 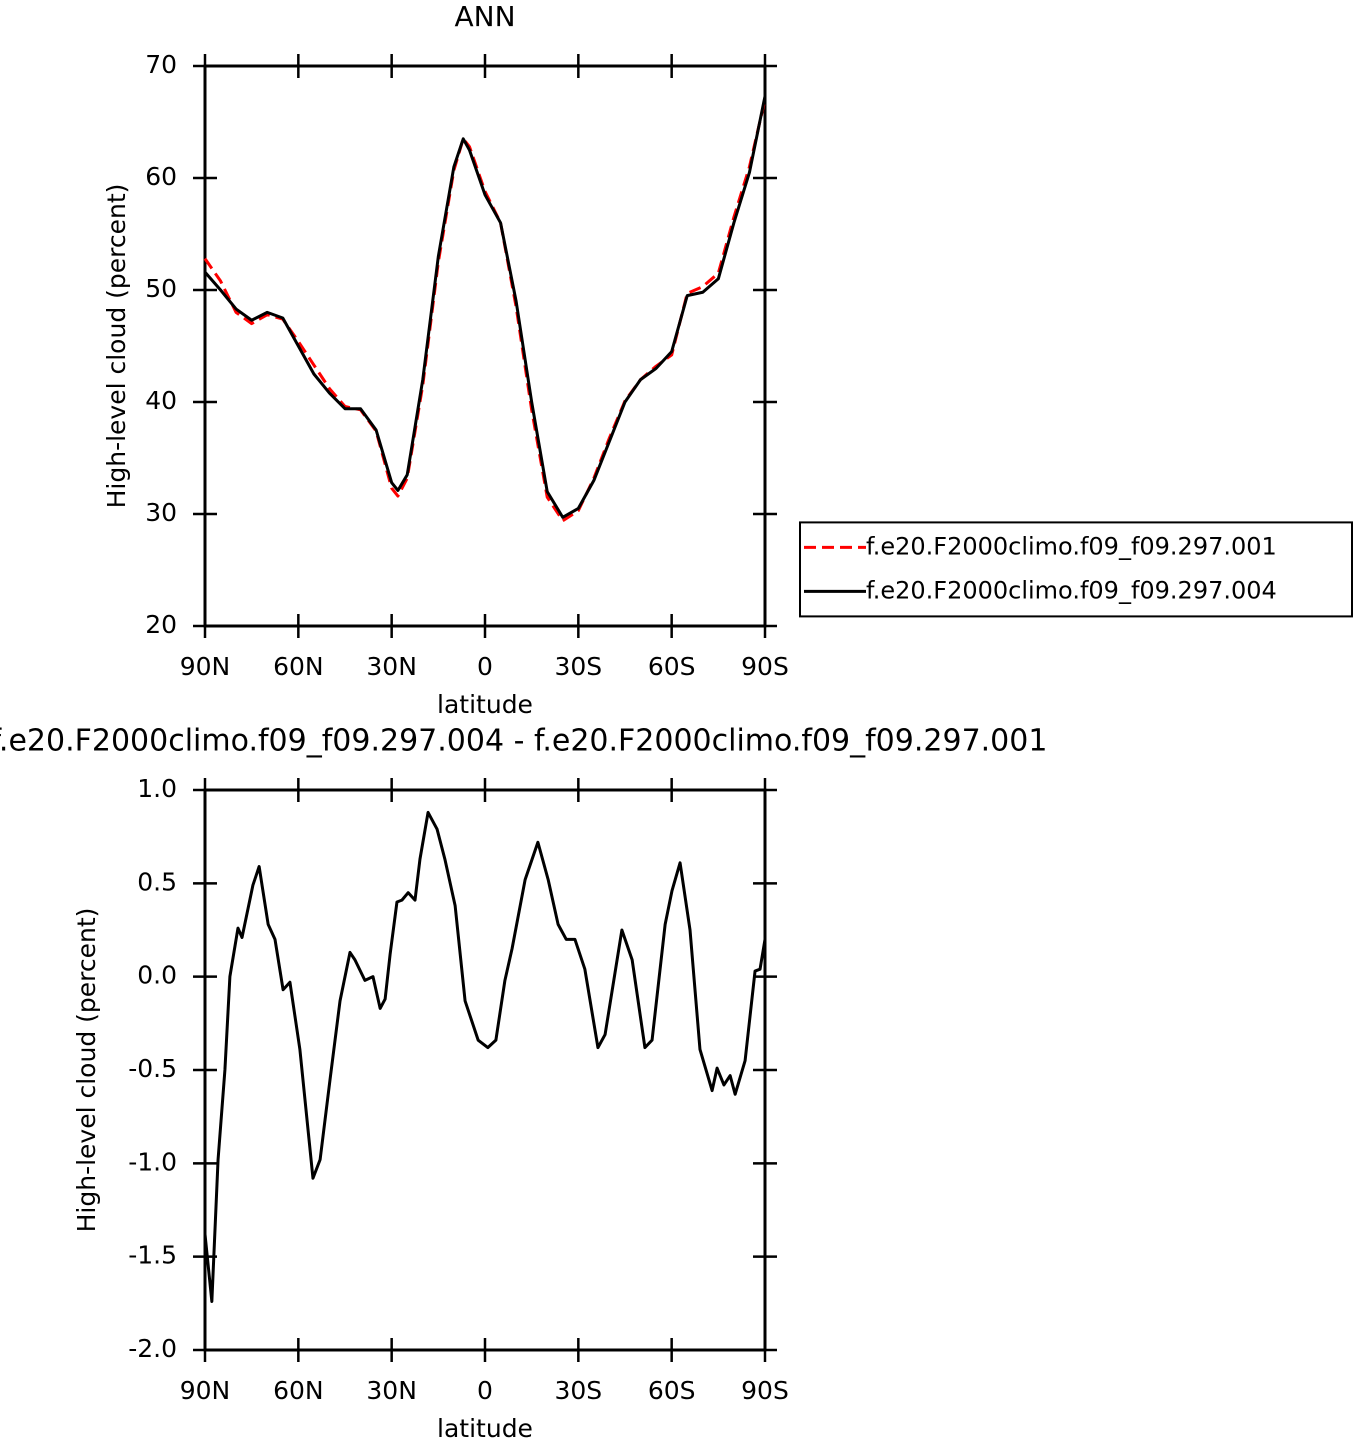 What do you see at coordinates (161, 176) in the screenshot?
I see `y-tick-label: 60` at bounding box center [161, 176].